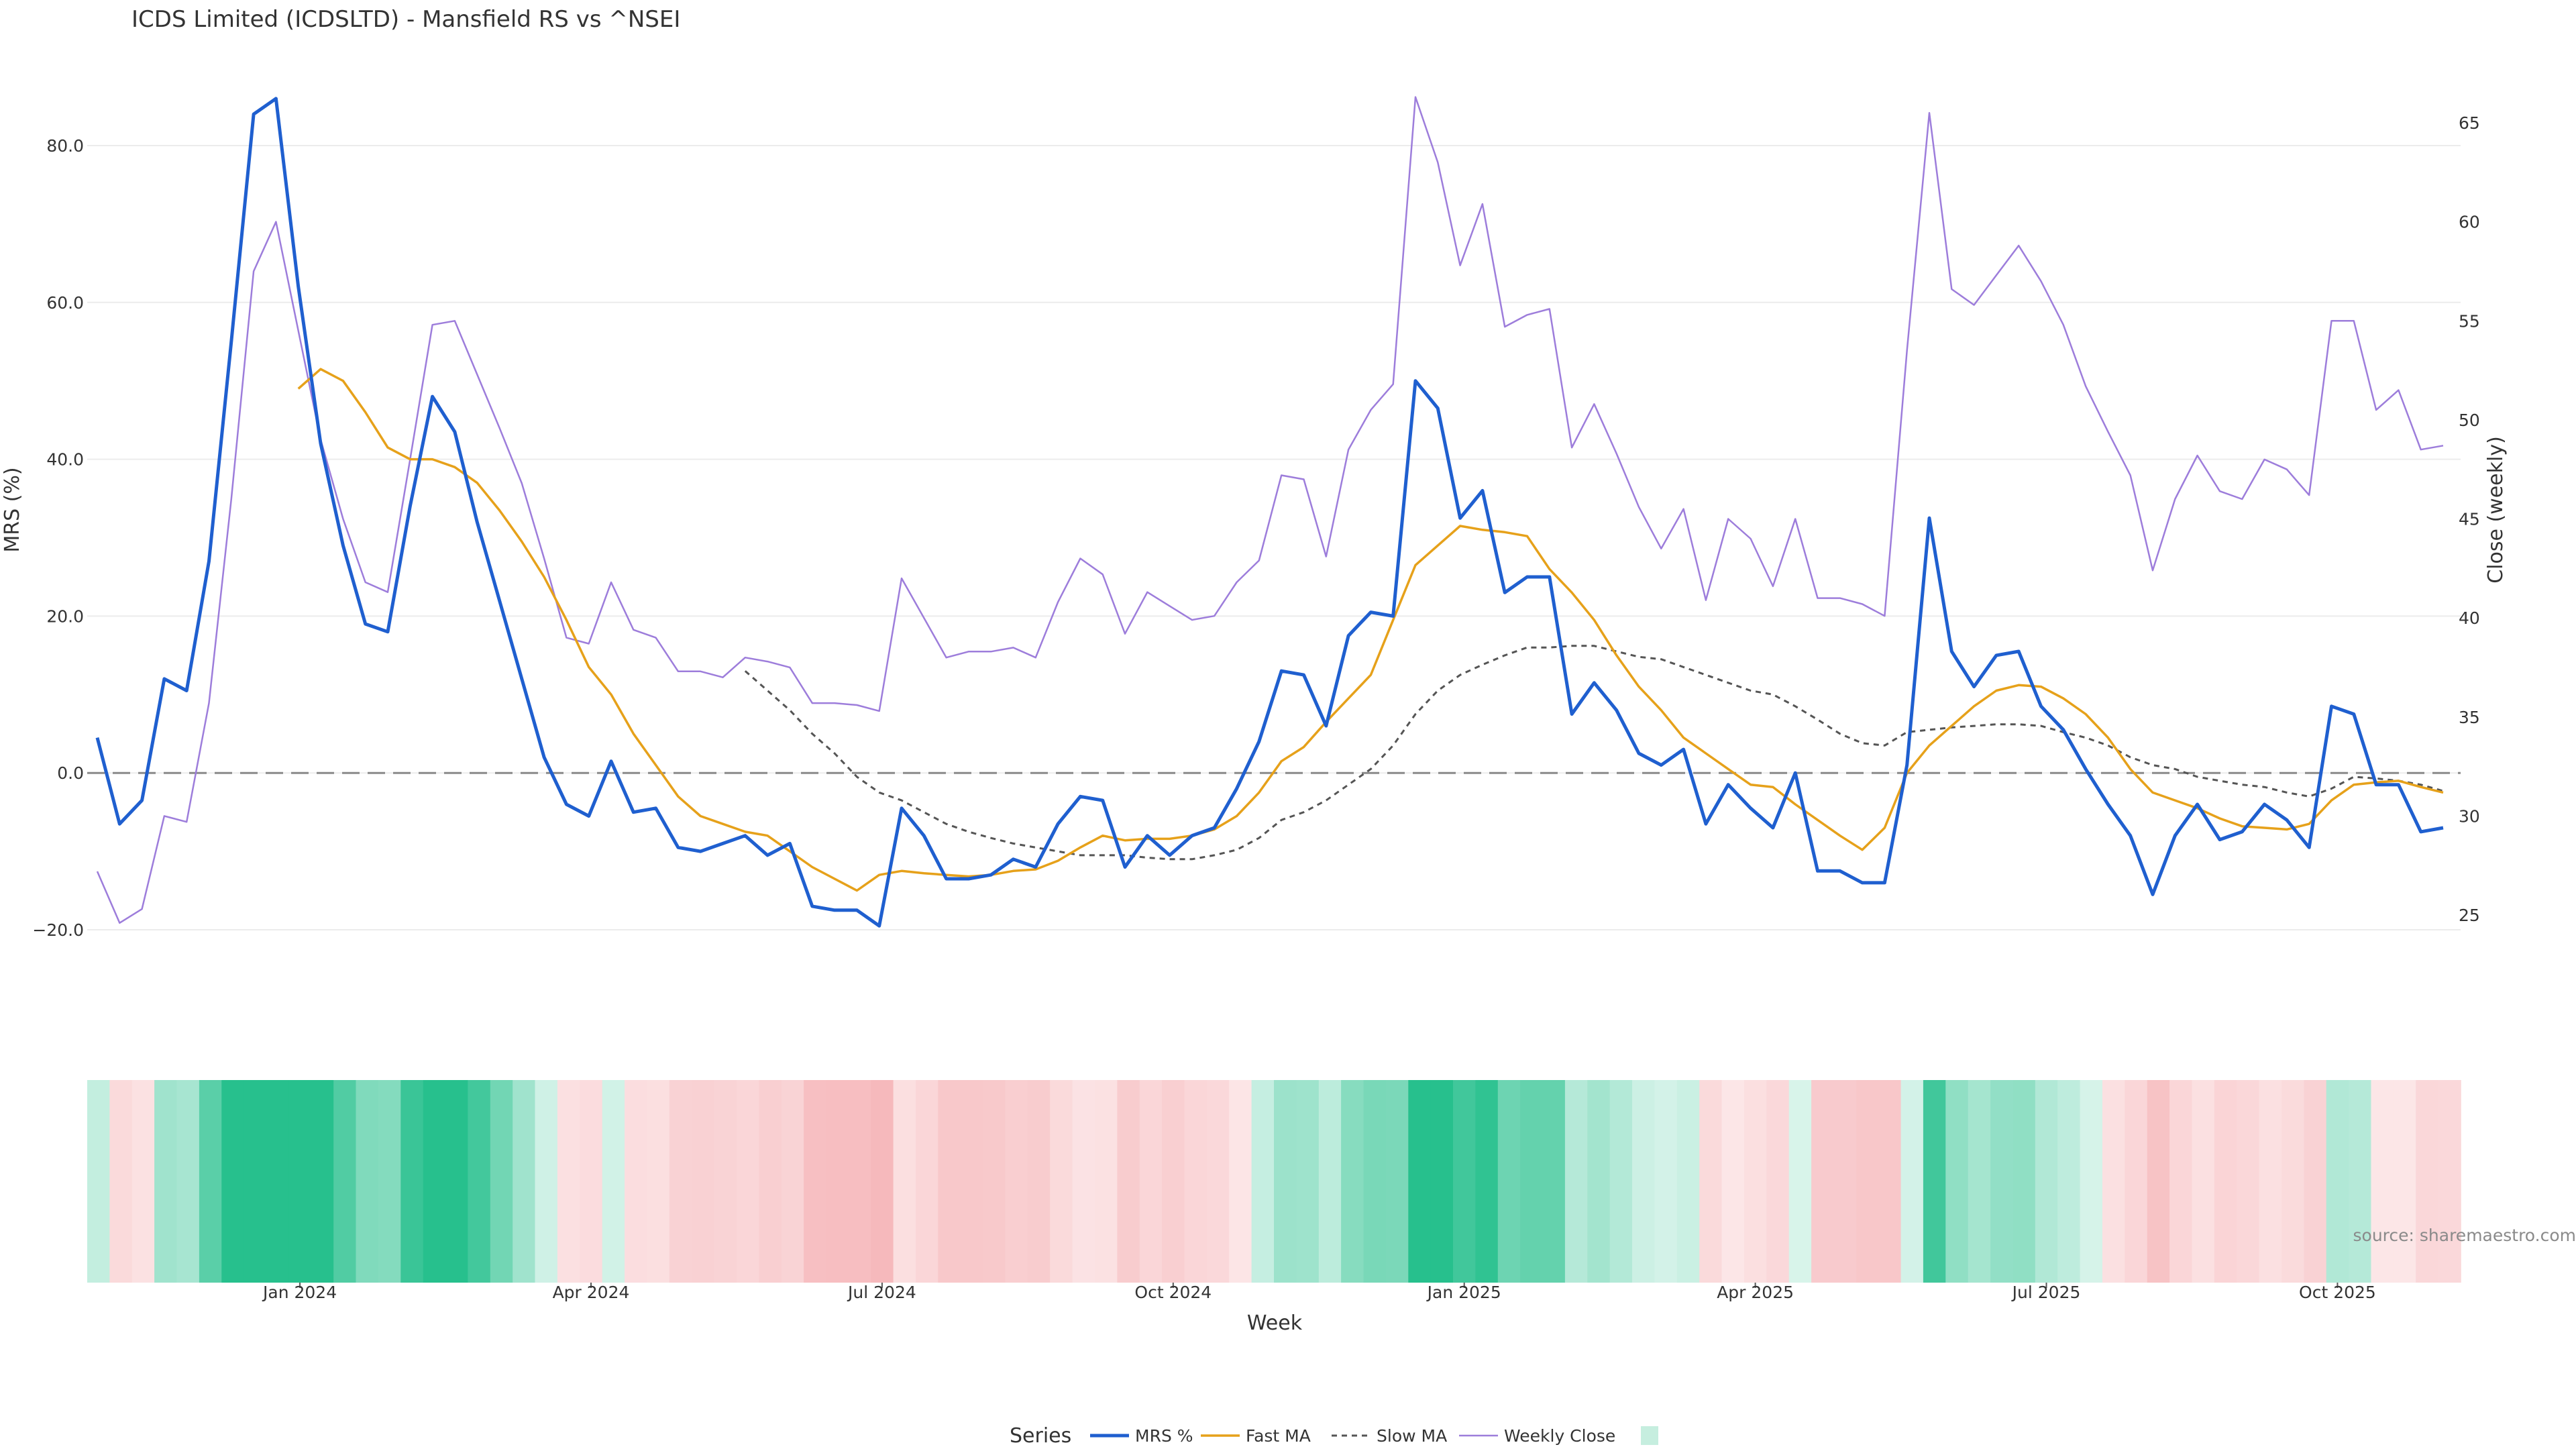 This screenshot has width=2576, height=1449. Describe the element at coordinates (58, 930) in the screenshot. I see `y-tick-label: −20.0` at that location.